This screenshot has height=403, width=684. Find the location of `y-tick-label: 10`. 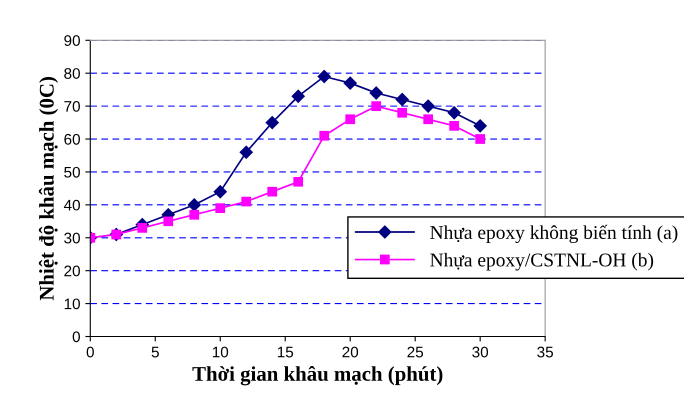

y-tick-label: 10 is located at coordinates (72, 304).